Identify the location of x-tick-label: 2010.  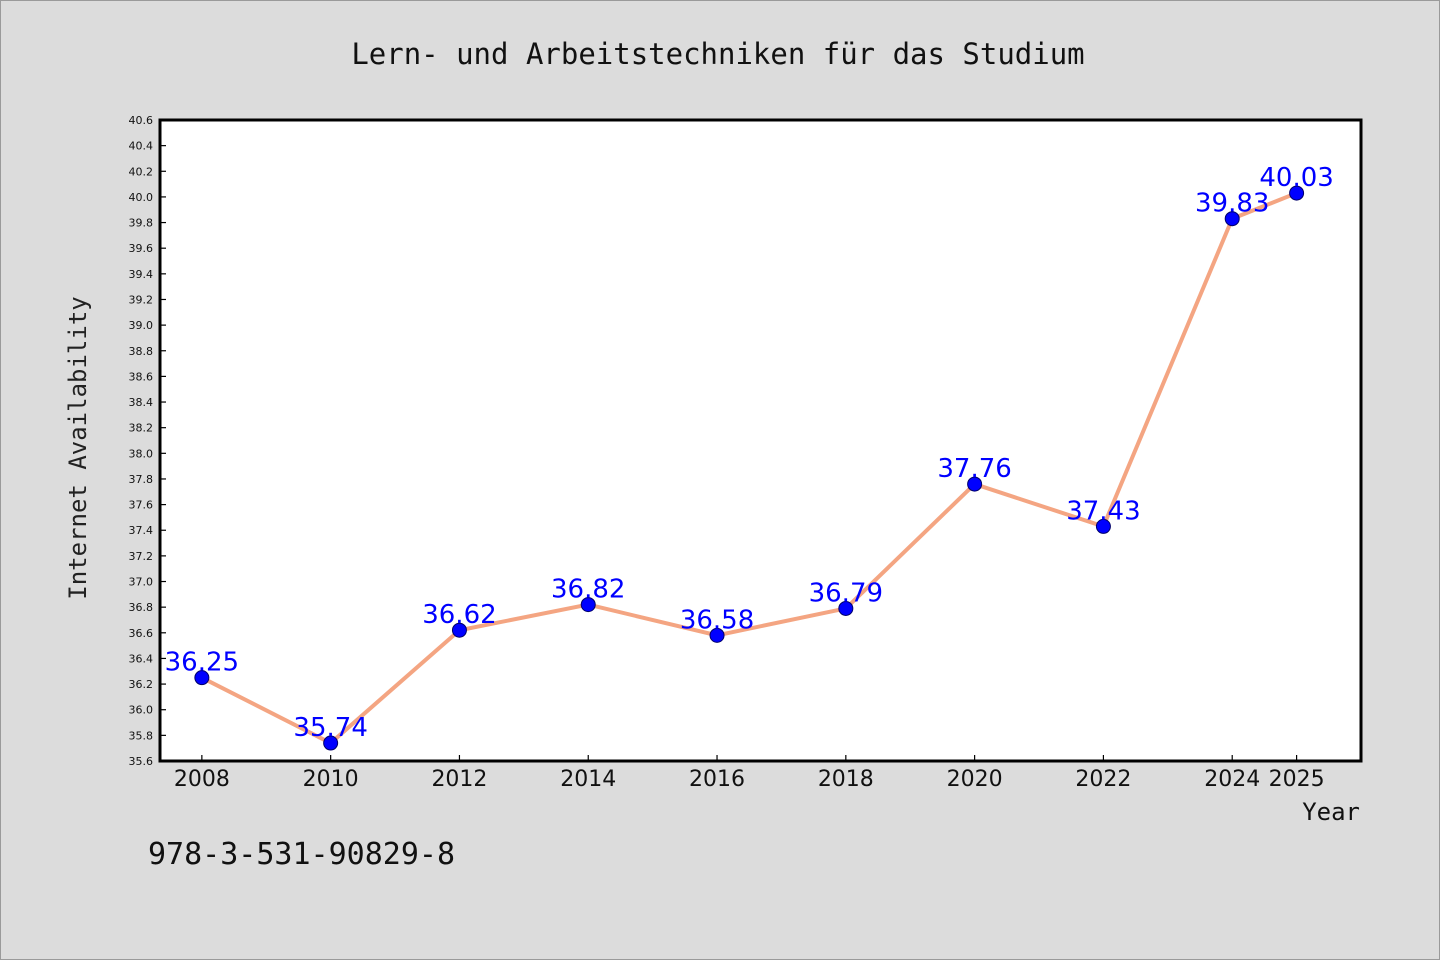
(331, 779).